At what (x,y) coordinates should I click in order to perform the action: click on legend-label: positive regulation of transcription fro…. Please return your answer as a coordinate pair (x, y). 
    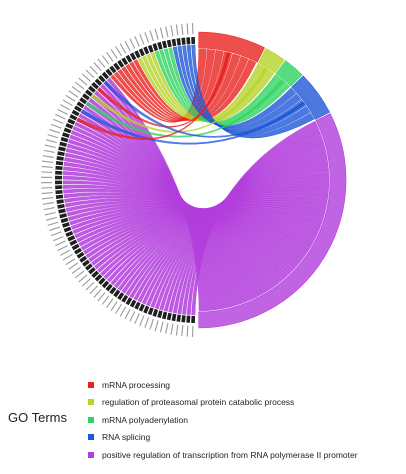
    Looking at the image, I should click on (230, 454).